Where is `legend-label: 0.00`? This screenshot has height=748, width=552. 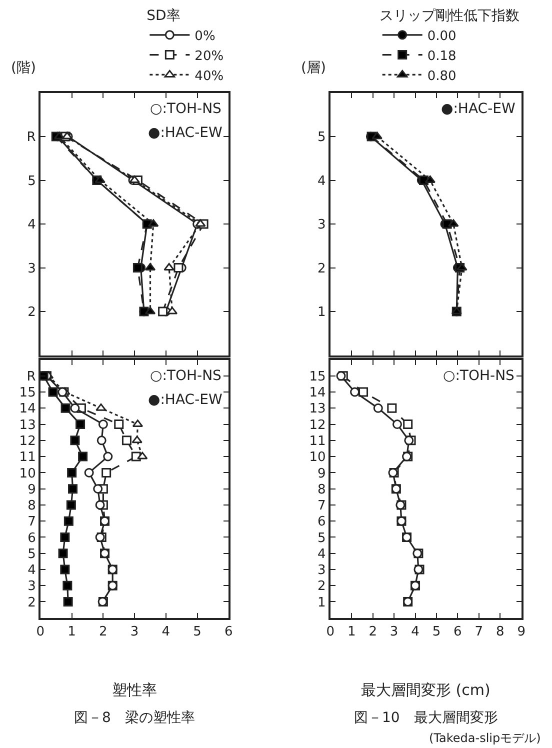 legend-label: 0.00 is located at coordinates (441, 36).